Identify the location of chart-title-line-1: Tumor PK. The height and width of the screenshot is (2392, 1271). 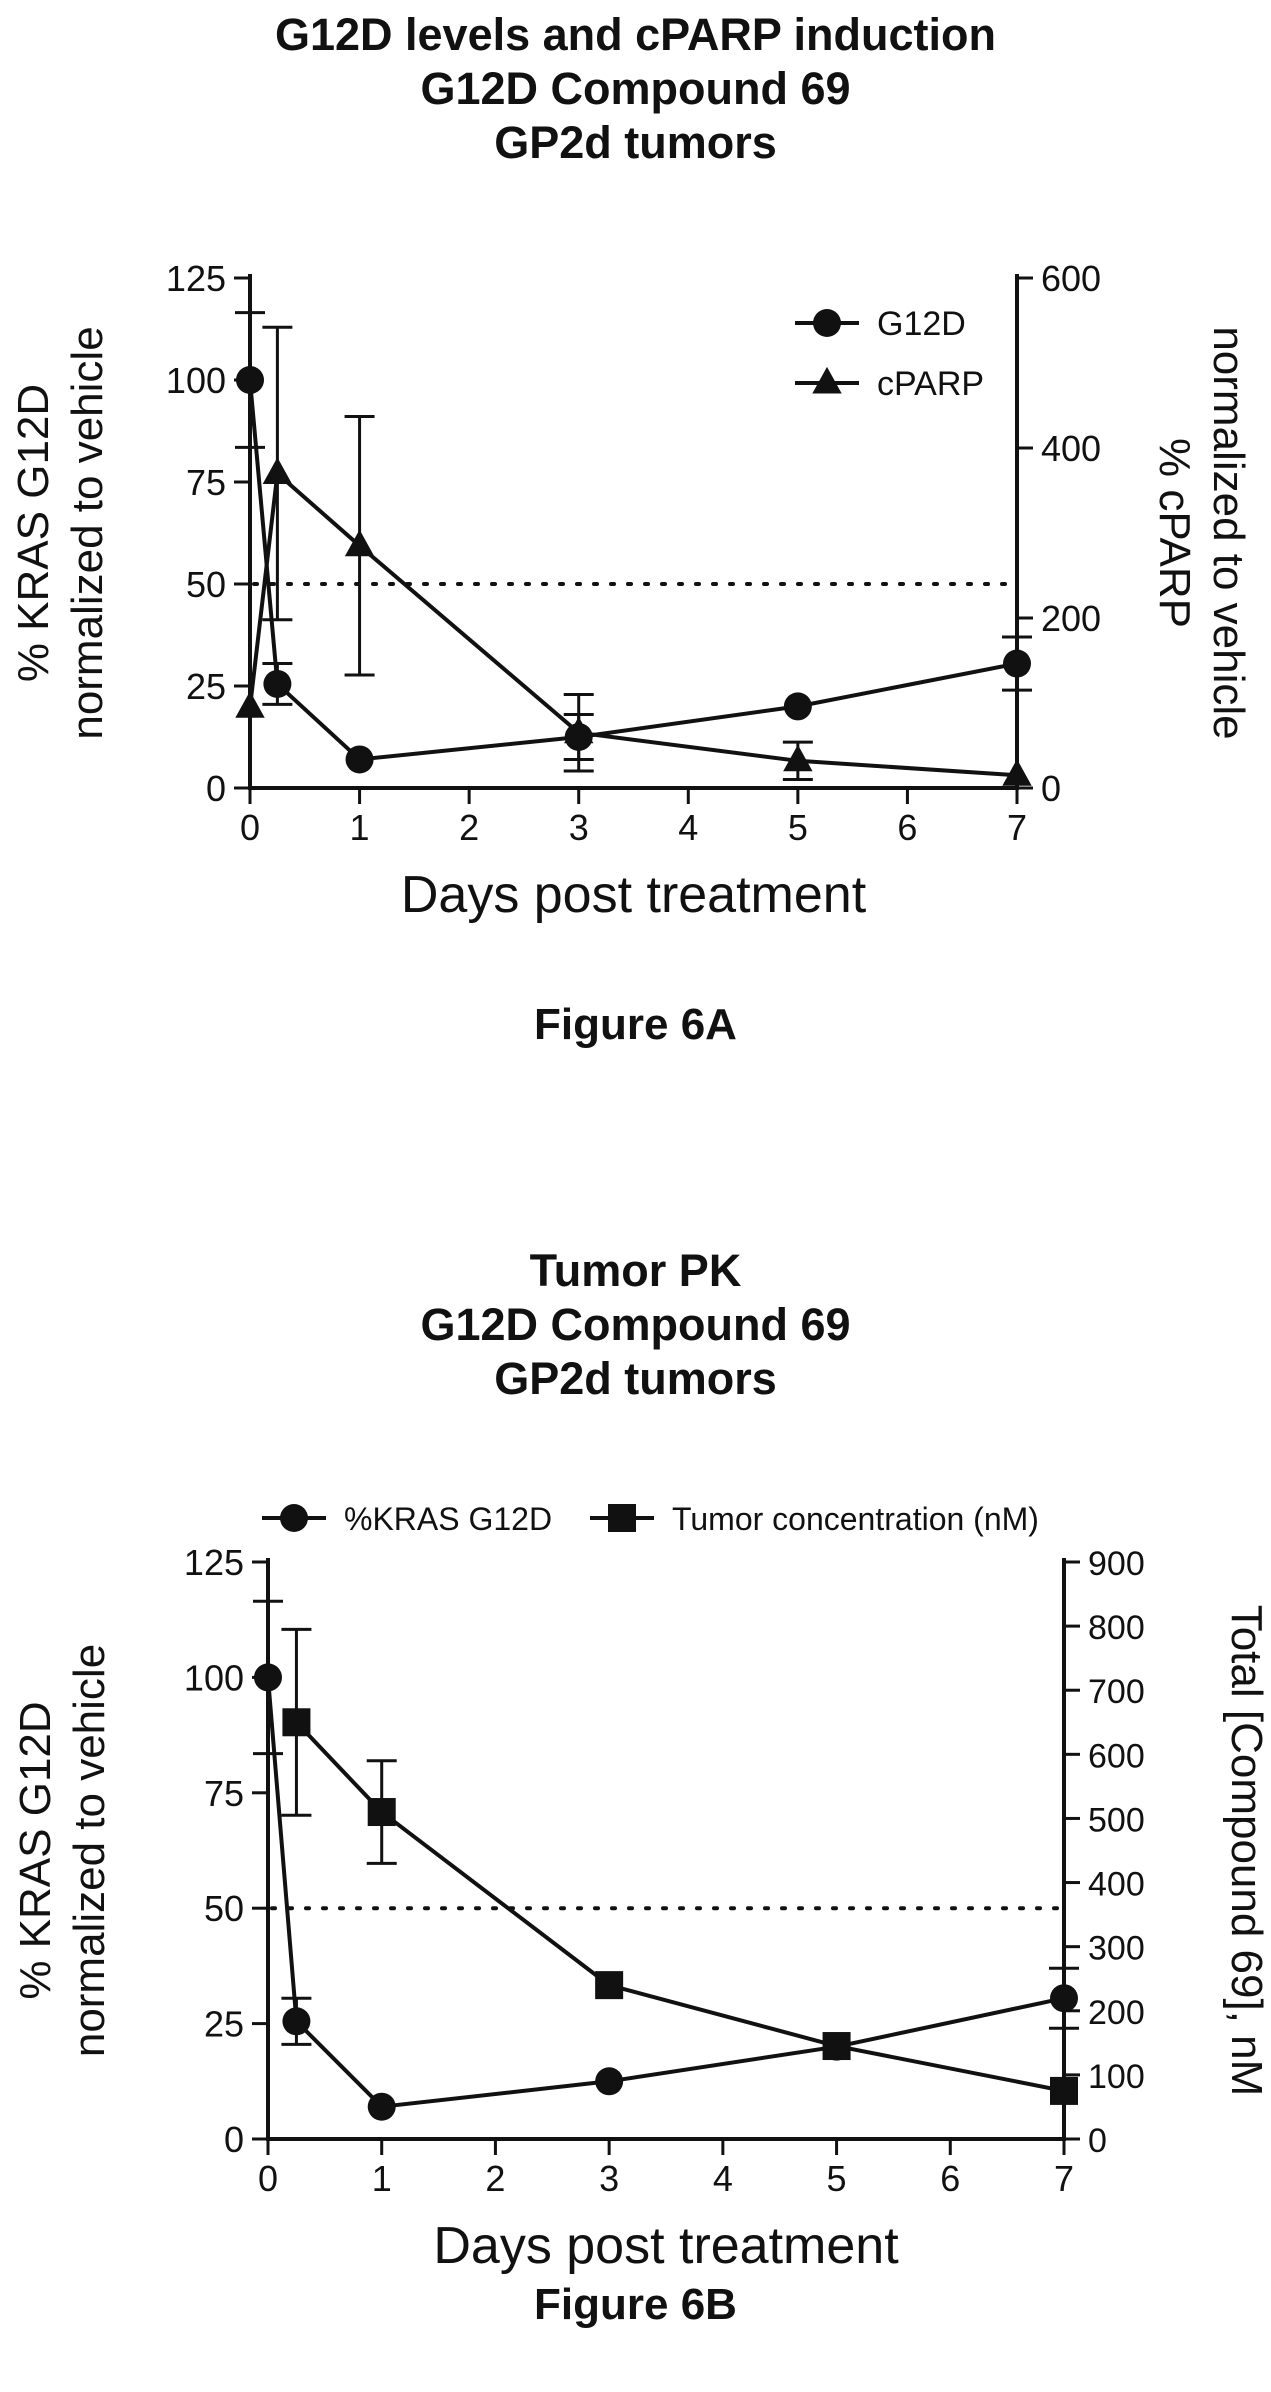
(635, 1270).